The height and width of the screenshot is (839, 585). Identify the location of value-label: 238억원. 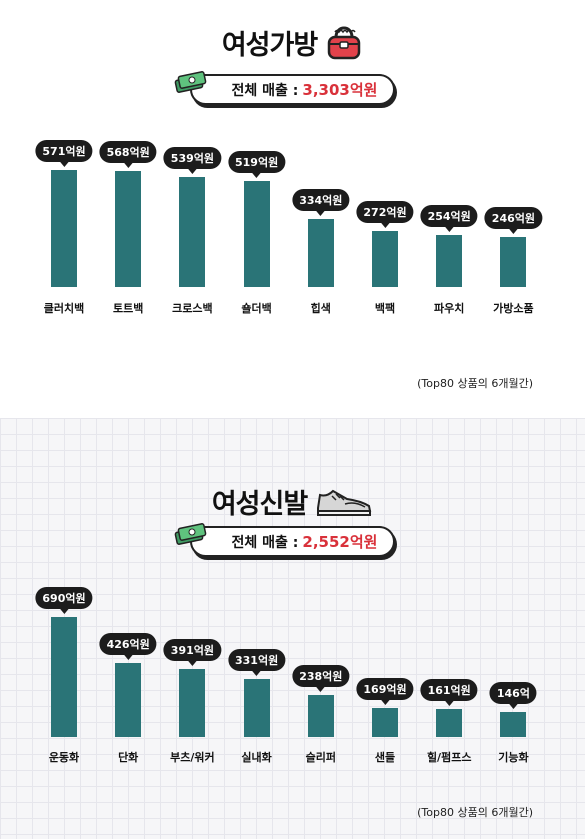
(321, 679).